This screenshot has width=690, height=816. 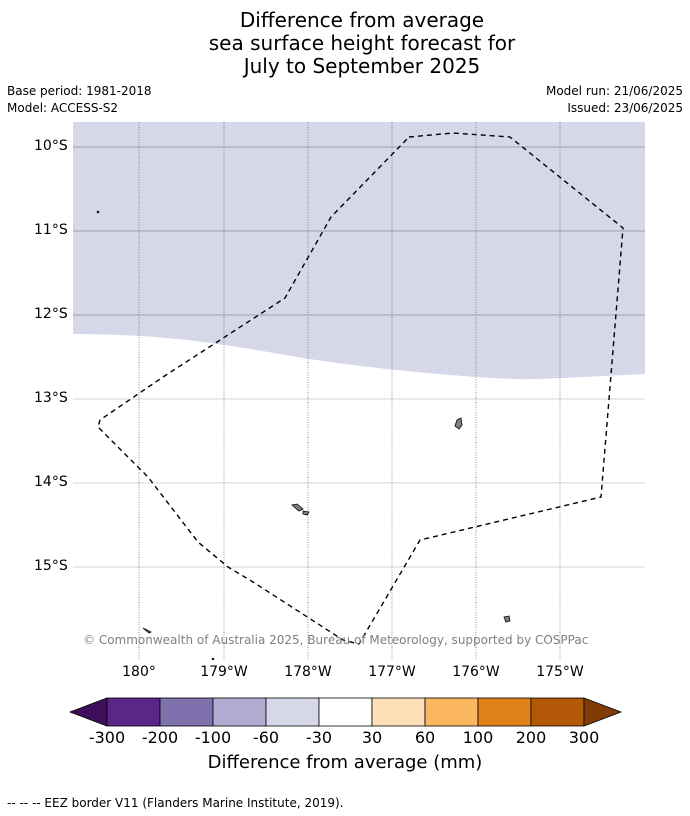 What do you see at coordinates (531, 737) in the screenshot?
I see `colorbar-tick: 200` at bounding box center [531, 737].